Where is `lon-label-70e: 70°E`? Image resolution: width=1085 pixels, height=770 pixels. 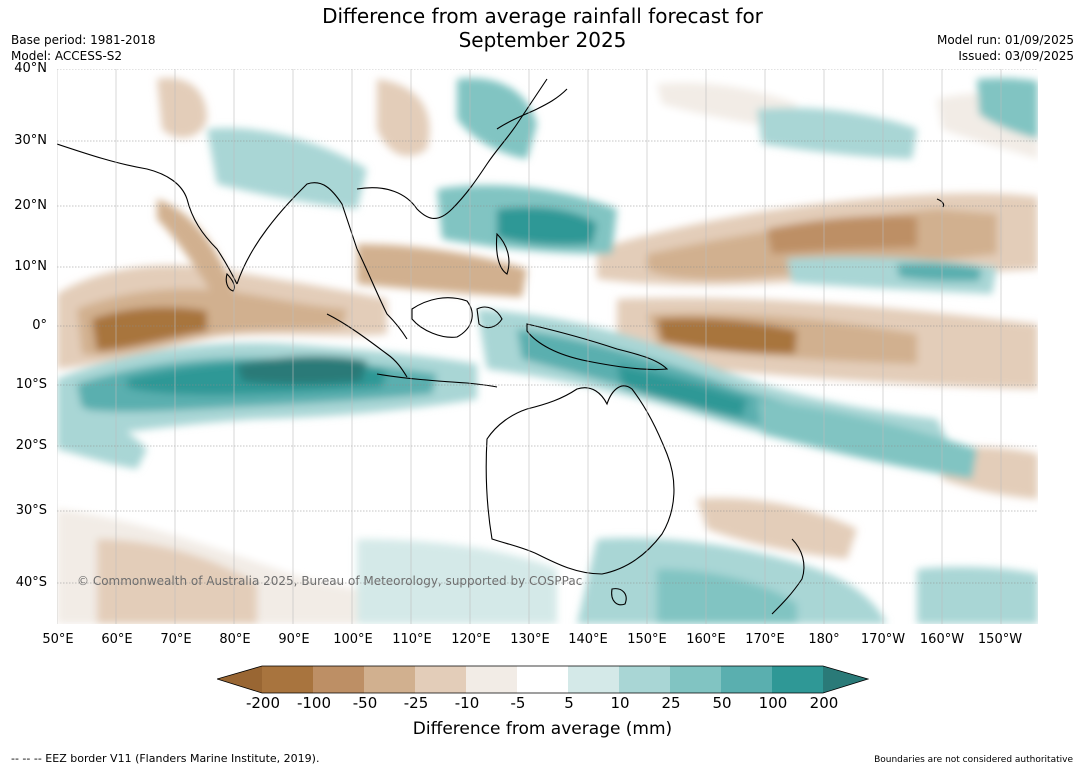
lon-label-70e: 70°E is located at coordinates (176, 639).